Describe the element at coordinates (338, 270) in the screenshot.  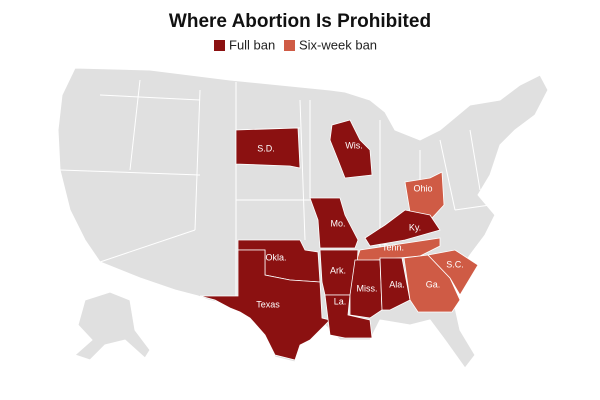
I see `state-label: Ark.` at that location.